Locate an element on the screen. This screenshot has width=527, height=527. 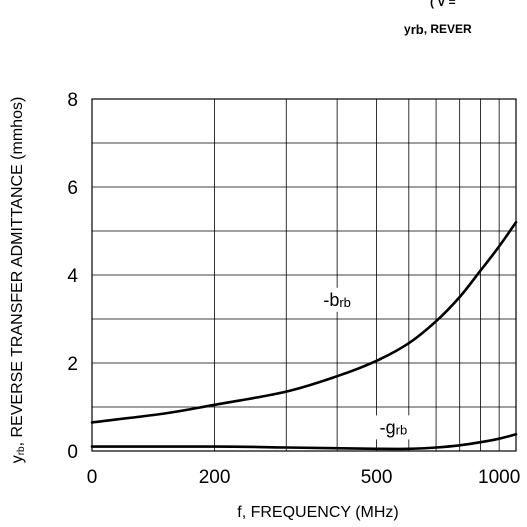
x-tick-labels: 0 200 500 1000 is located at coordinates (304, 477).